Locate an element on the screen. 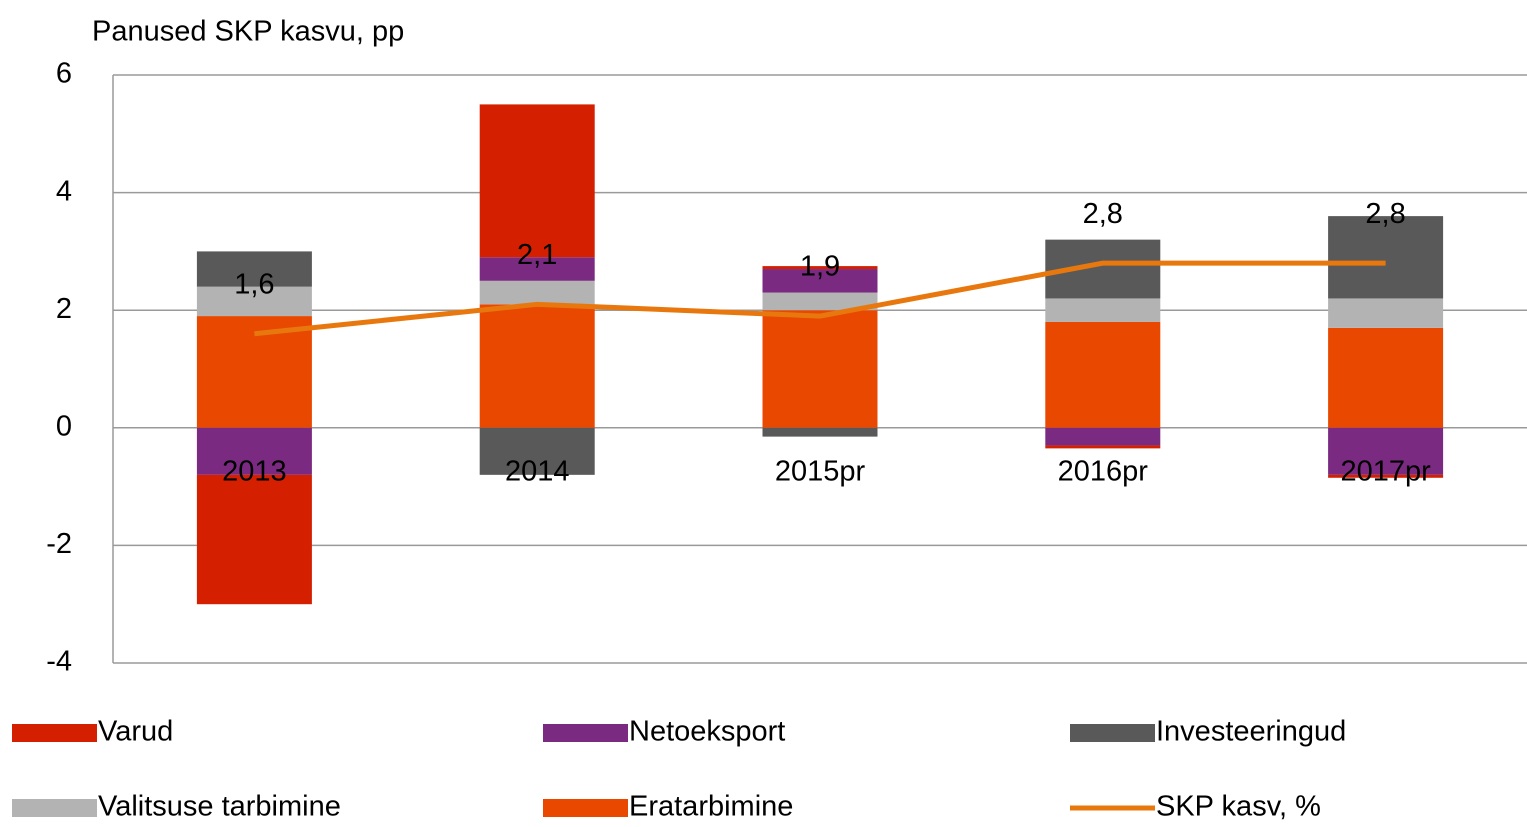 The height and width of the screenshot is (827, 1527). data-label: 1,6 is located at coordinates (254, 284).